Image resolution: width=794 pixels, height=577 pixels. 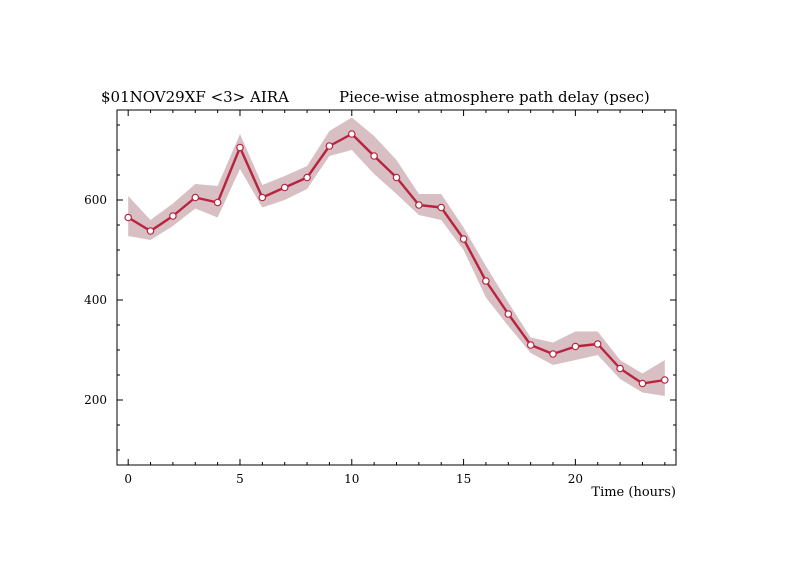 What do you see at coordinates (351, 479) in the screenshot?
I see `x-tick-label: 10` at bounding box center [351, 479].